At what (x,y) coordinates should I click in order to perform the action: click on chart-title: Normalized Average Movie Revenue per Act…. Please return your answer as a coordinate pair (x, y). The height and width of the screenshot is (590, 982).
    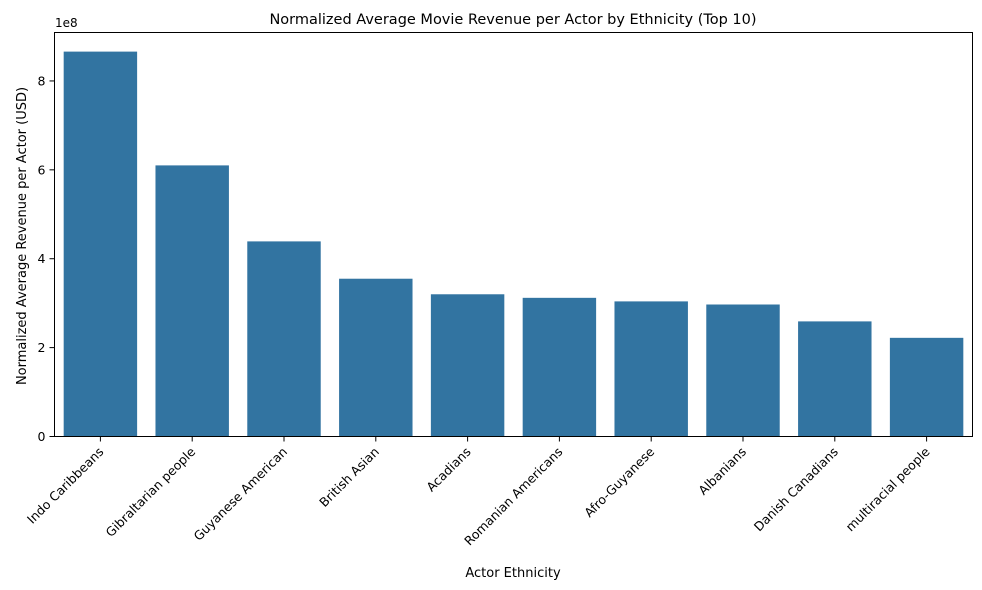
    Looking at the image, I should click on (512, 20).